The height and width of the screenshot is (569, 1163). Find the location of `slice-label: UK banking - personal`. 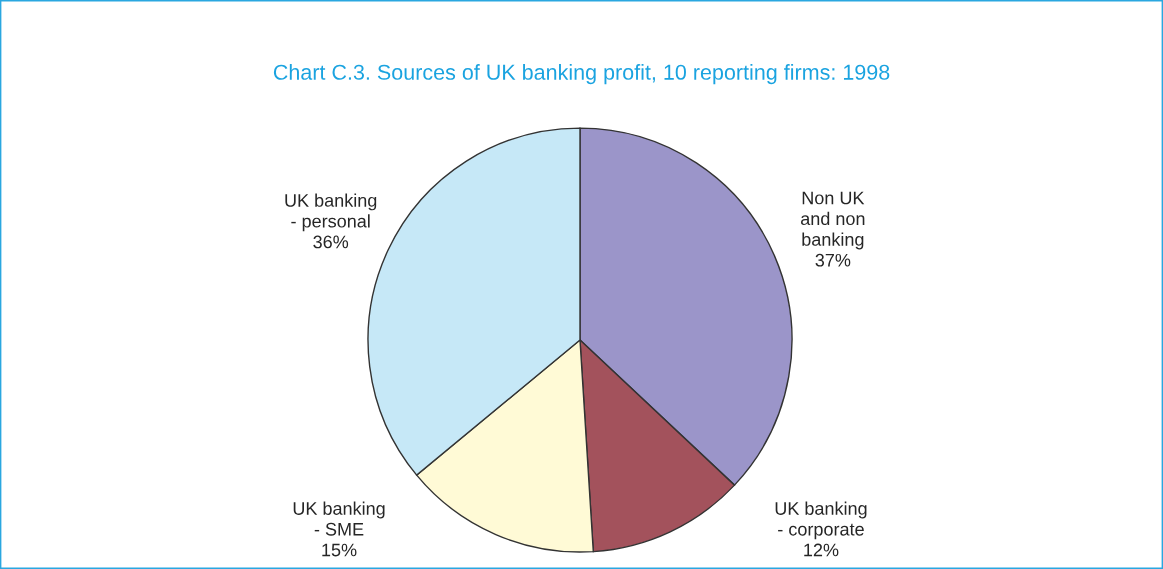

slice-label: UK banking - personal is located at coordinates (331, 212).